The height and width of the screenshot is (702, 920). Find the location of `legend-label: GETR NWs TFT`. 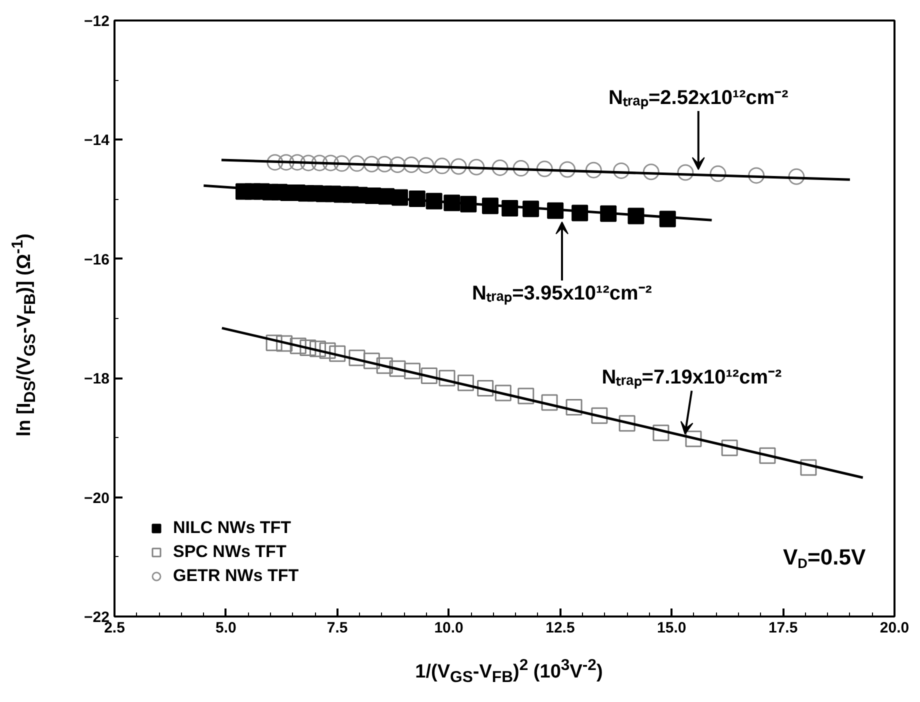

legend-label: GETR NWs TFT is located at coordinates (236, 576).